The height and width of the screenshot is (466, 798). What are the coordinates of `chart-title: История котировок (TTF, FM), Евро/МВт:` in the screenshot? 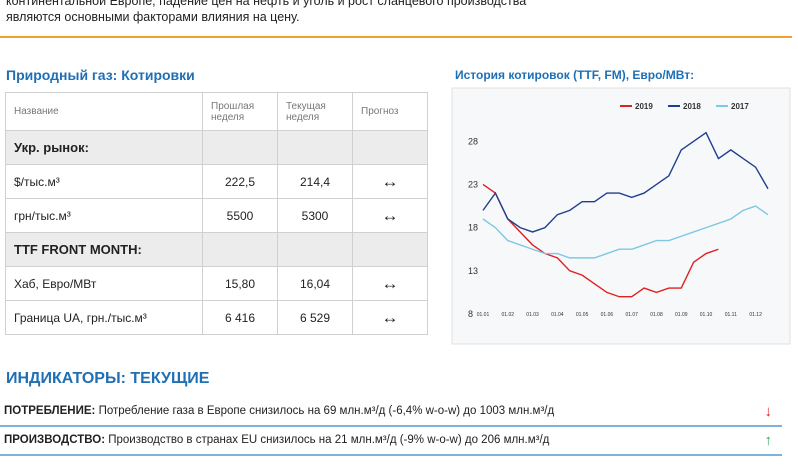 It's located at (575, 75).